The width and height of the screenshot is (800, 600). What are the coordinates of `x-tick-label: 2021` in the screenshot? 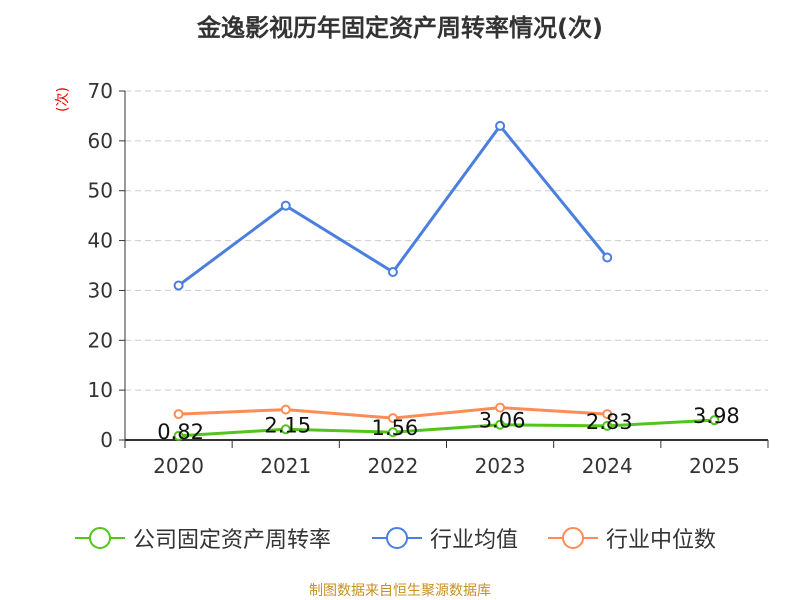 It's located at (285, 466).